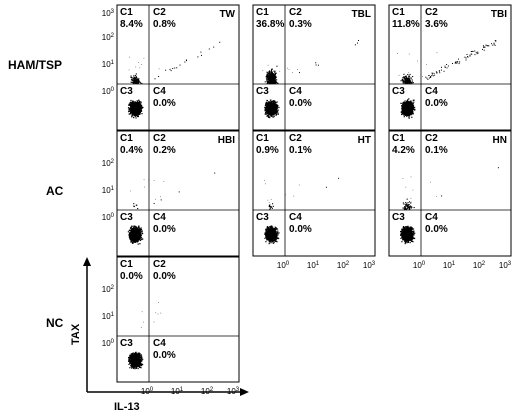  Describe the element at coordinates (164, 103) in the screenshot. I see `quadrant-c4-value: 0.0%` at that location.